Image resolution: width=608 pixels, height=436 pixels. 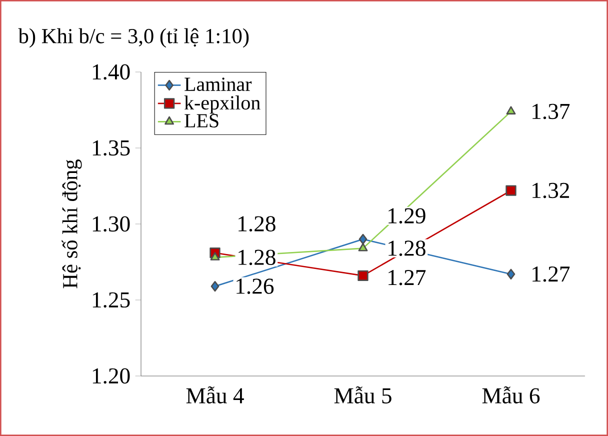 I want to click on y-tick-label: 1.40, so click(x=111, y=72).